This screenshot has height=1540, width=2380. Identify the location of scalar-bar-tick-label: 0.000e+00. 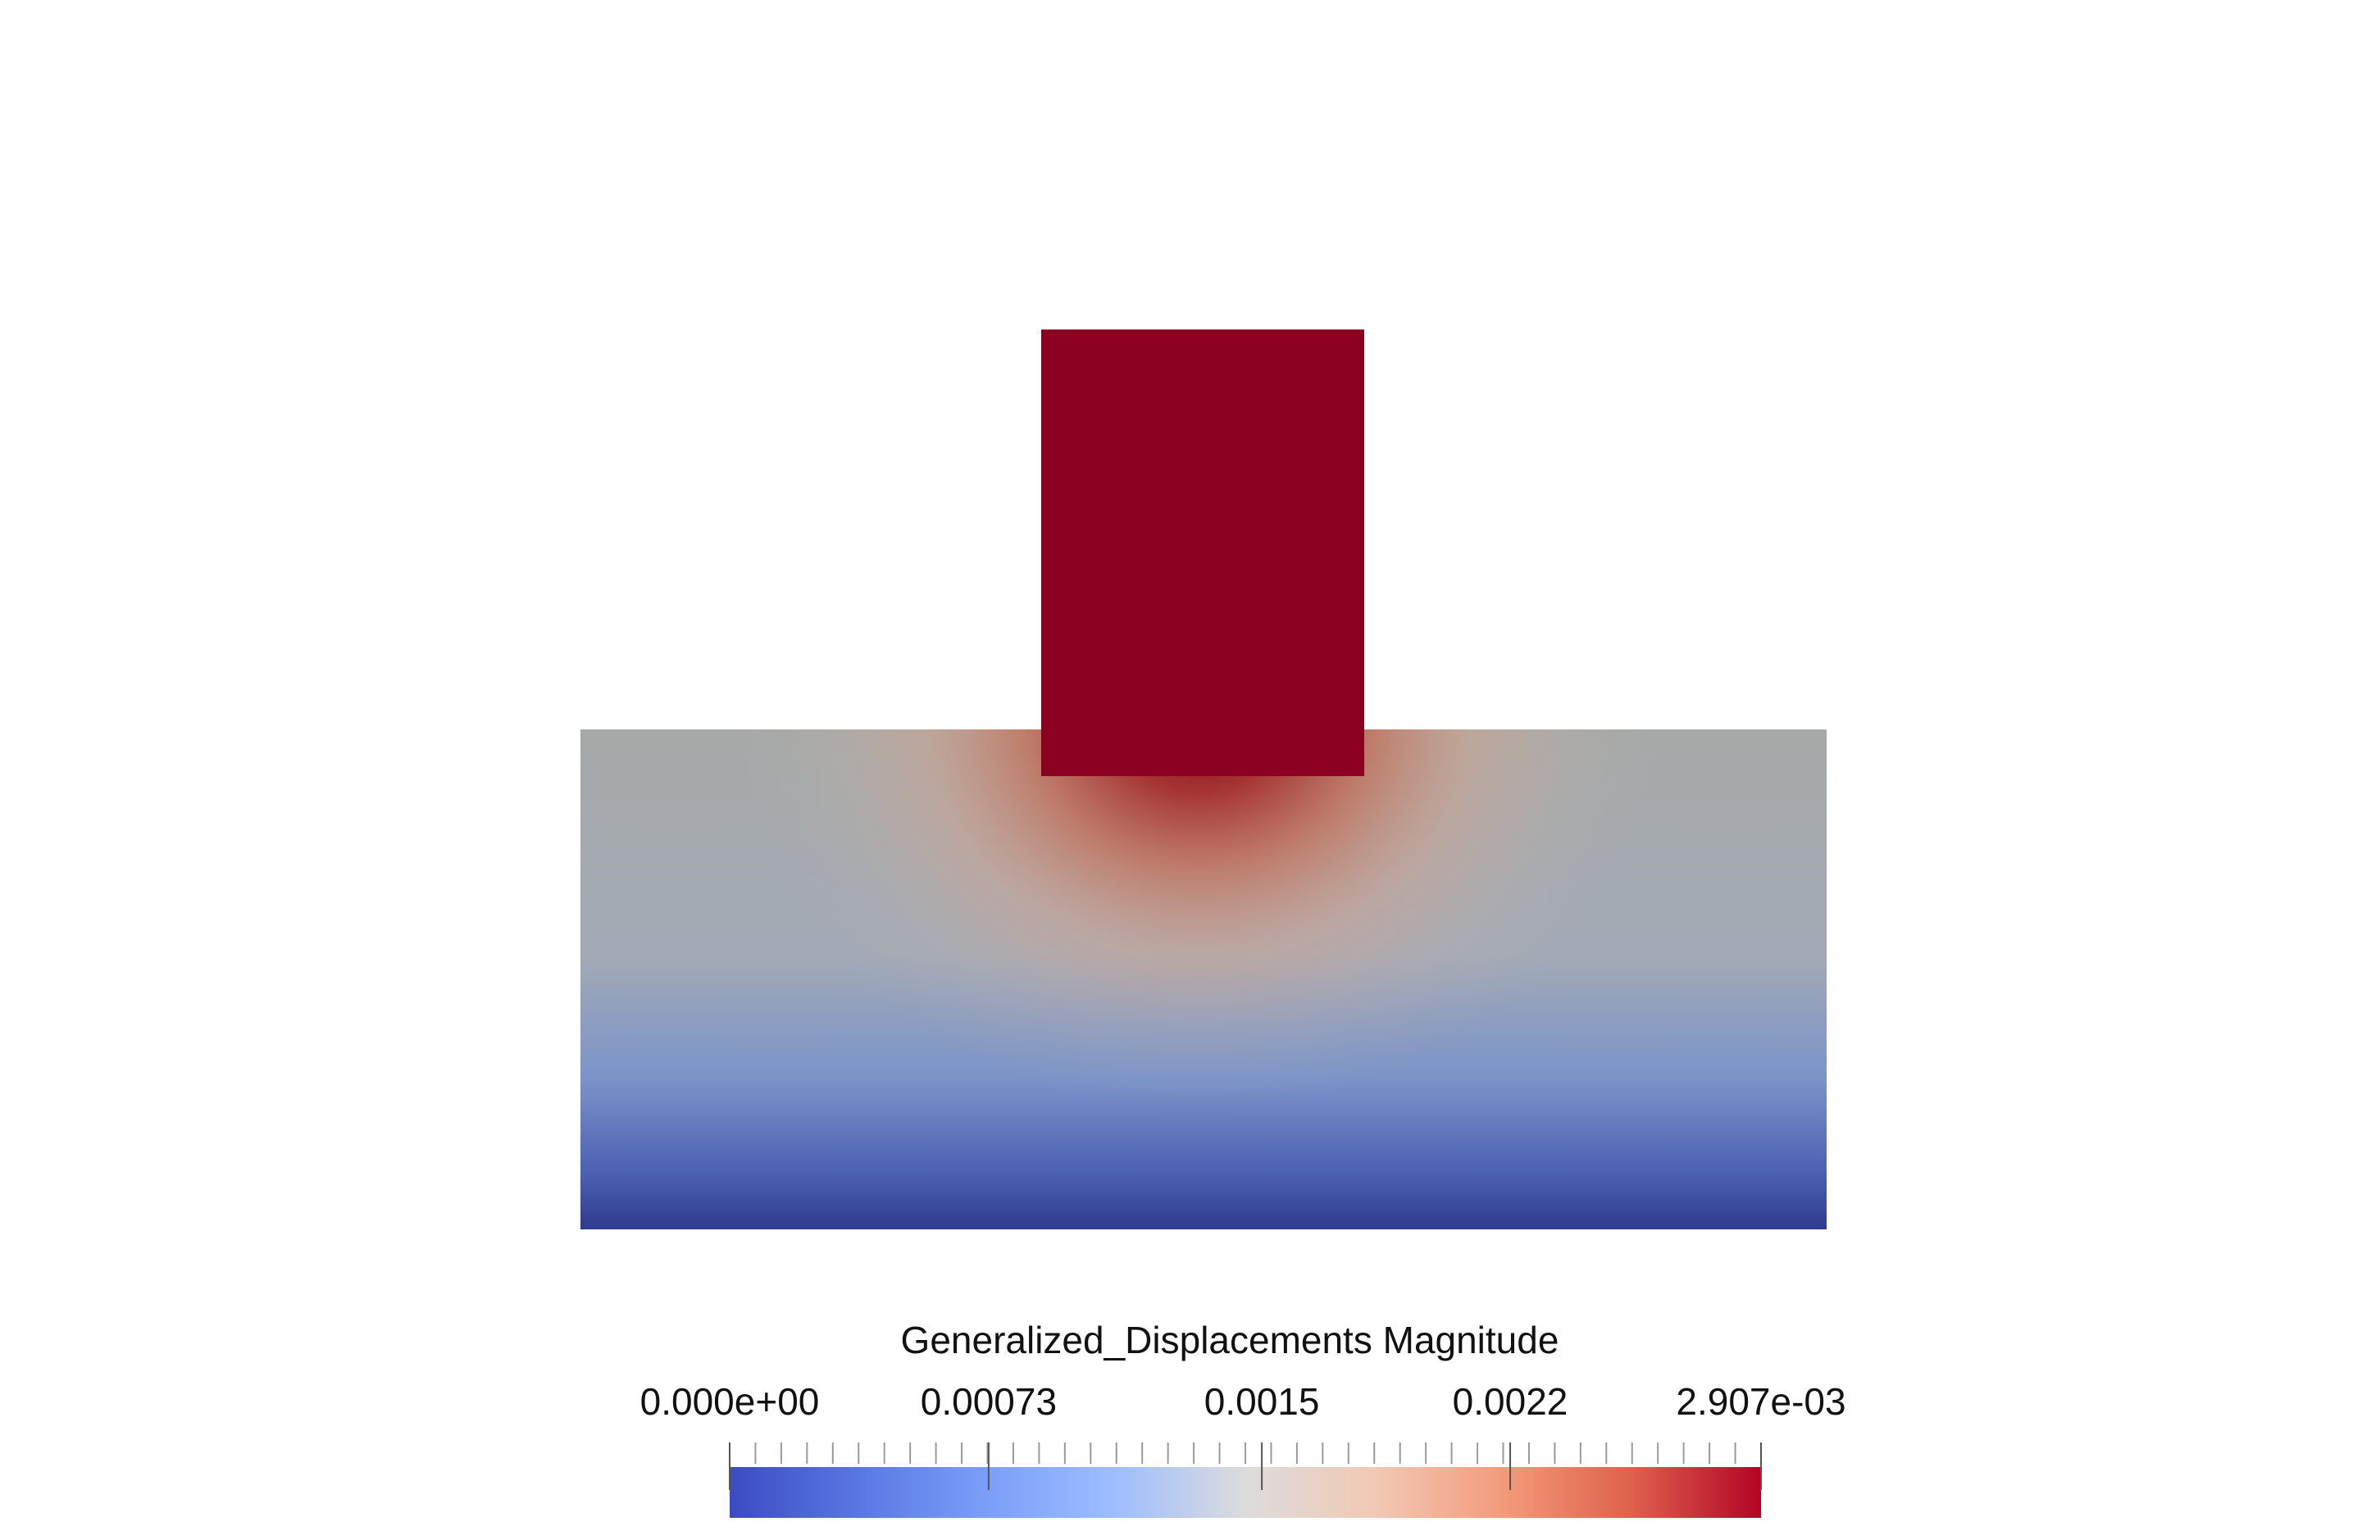
(730, 1401).